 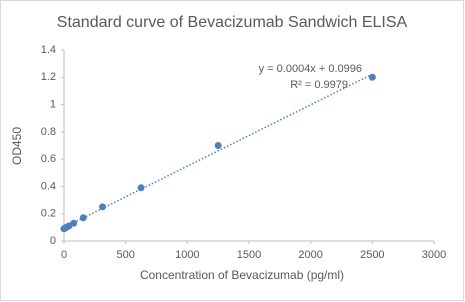 What do you see at coordinates (64, 255) in the screenshot?
I see `x-tick-label: 0` at bounding box center [64, 255].